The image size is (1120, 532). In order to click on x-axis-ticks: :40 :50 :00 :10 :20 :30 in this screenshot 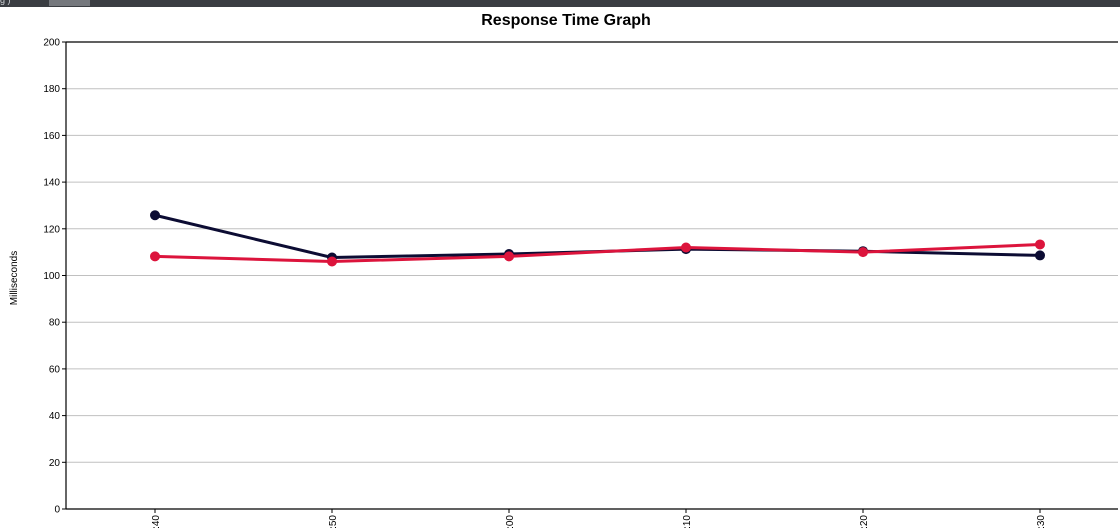, I will do `click(599, 519)`.